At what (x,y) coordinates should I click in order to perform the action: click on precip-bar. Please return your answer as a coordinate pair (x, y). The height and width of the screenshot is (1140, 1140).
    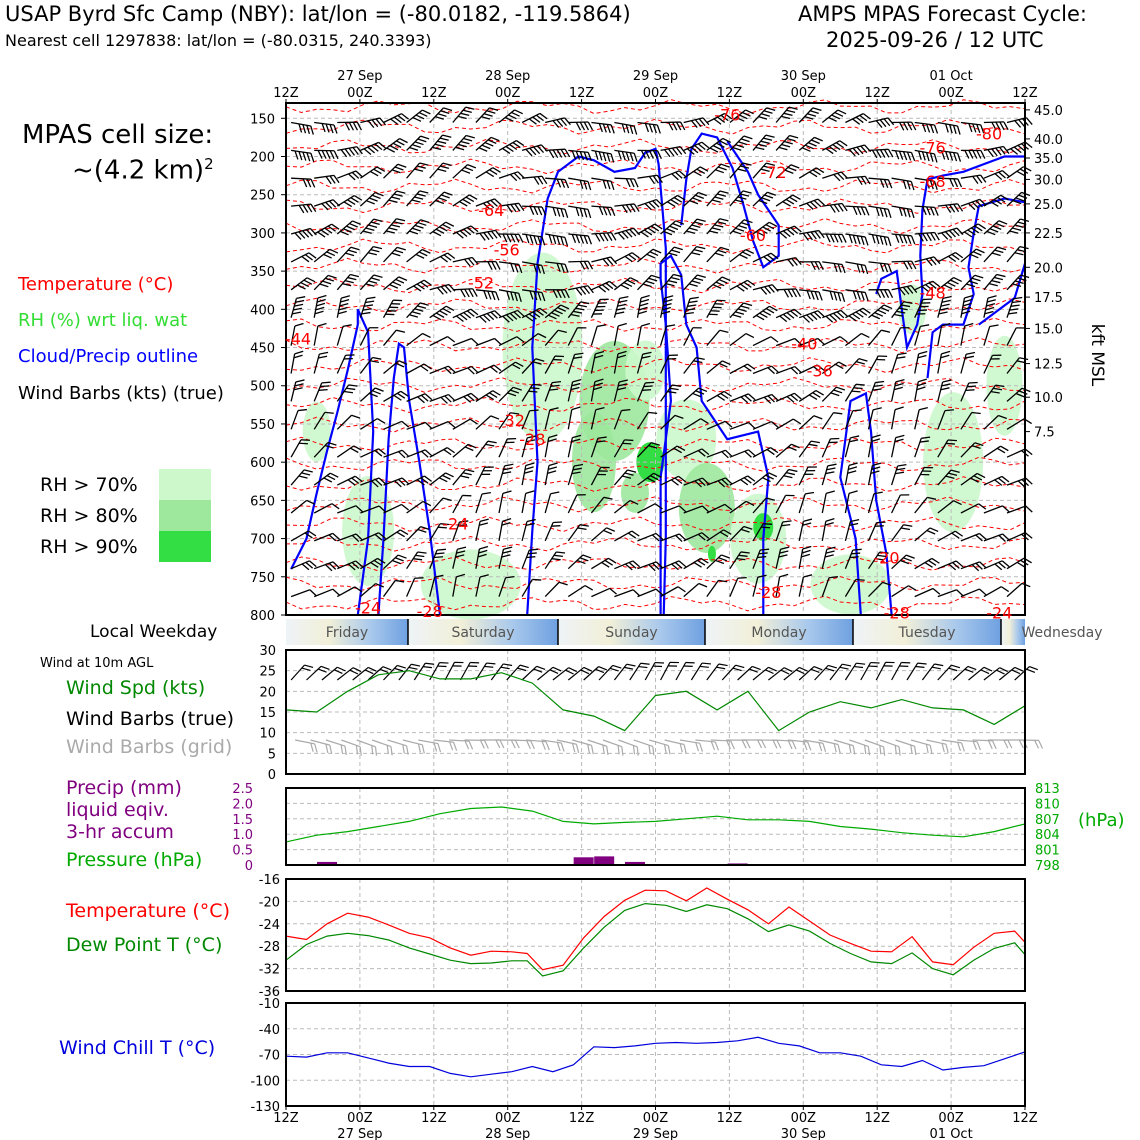
    Looking at the image, I should click on (634, 863).